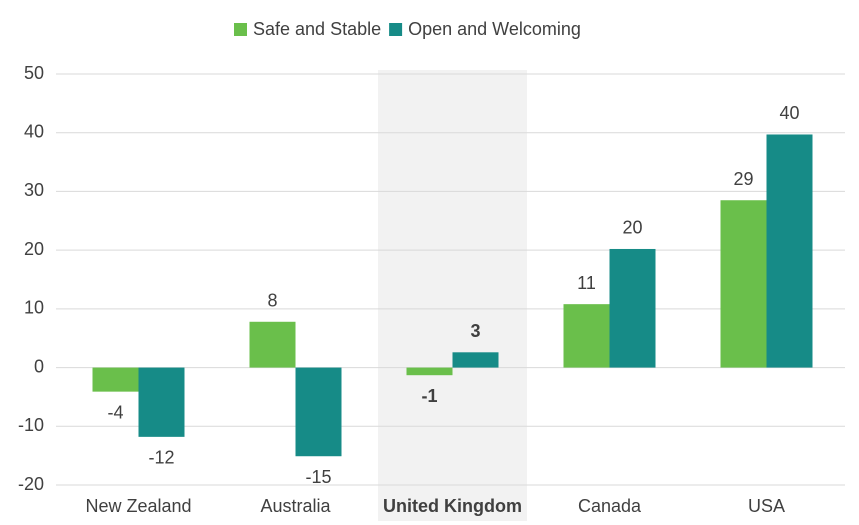 The image size is (859, 525). I want to click on y-tick-label: -20, so click(31, 484).